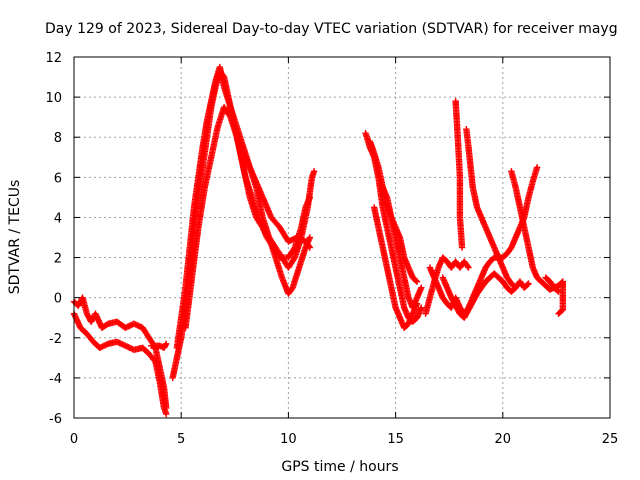 The image size is (640, 480). Describe the element at coordinates (503, 439) in the screenshot. I see `x-tick-label: 20` at that location.